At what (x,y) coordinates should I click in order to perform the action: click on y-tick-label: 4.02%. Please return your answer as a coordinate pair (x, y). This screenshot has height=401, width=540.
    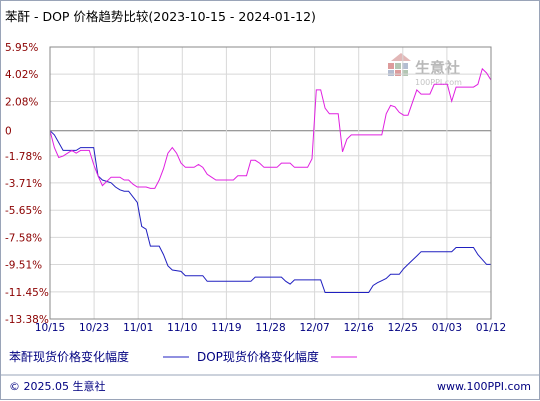
    Looking at the image, I should click on (21, 75).